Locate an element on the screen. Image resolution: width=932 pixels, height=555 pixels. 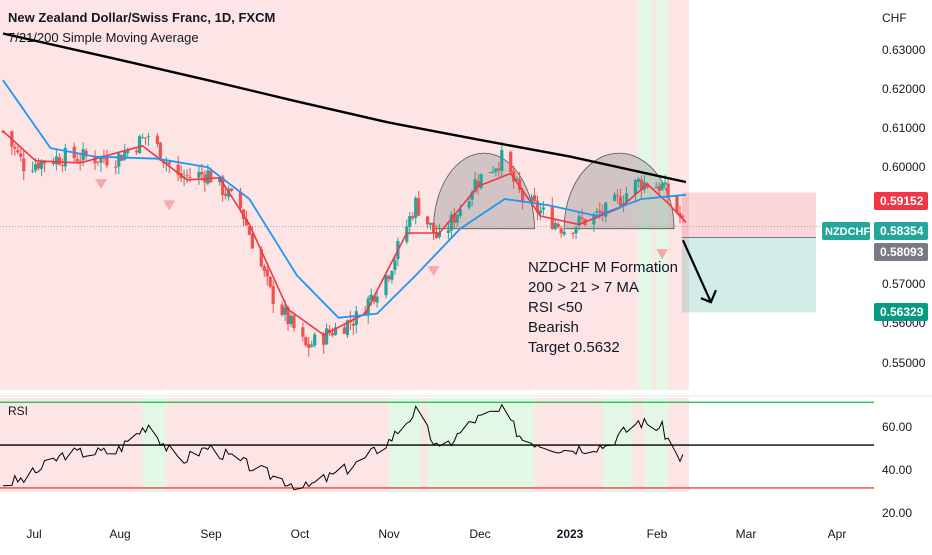
annotation-line-1: NZDCHF M Formation is located at coordinates (603, 267).